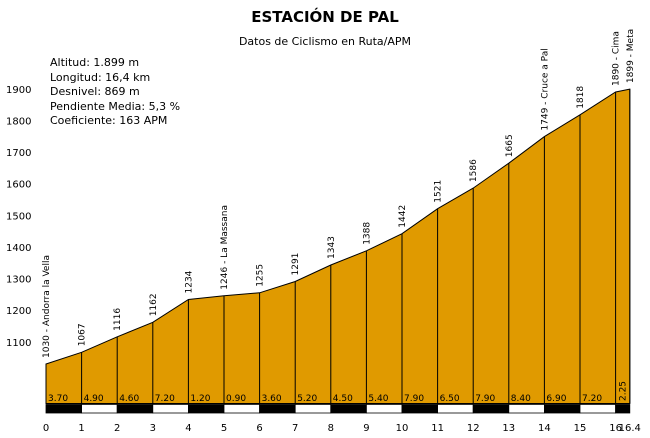 Image resolution: width=650 pixels, height=438 pixels. What do you see at coordinates (580, 428) in the screenshot?
I see `x-tick-label: 15` at bounding box center [580, 428].